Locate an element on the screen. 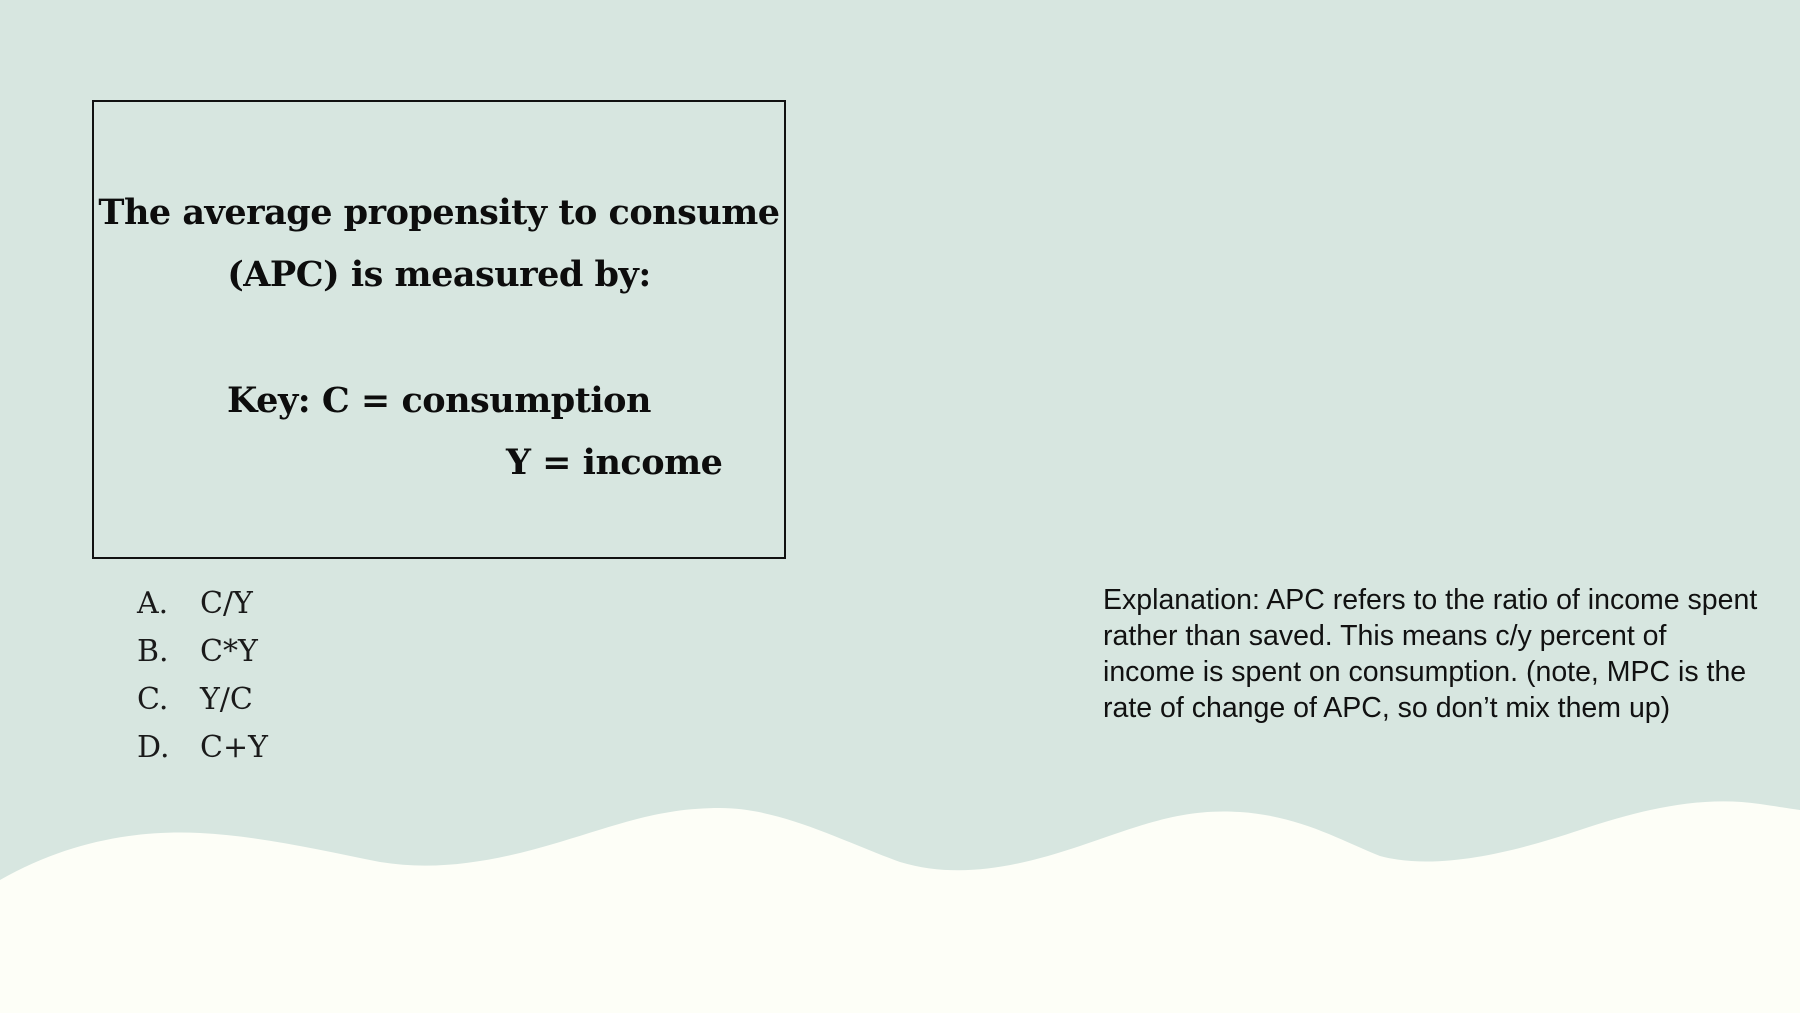 The image size is (1800, 1013). key-consumption: Key: C = consumption is located at coordinates (439, 400).